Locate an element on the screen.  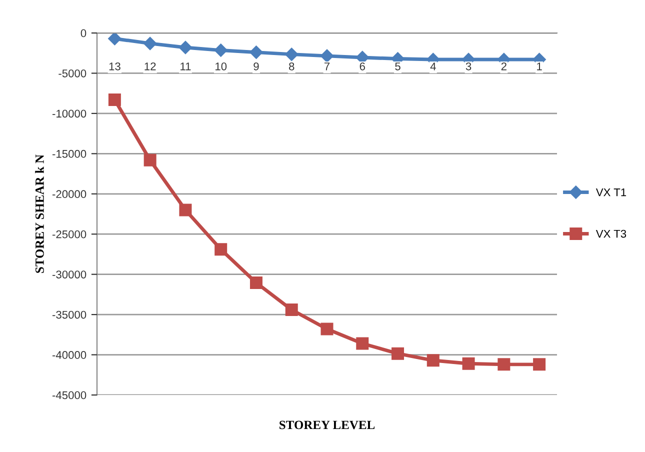
x-tick-label: 13 is located at coordinates (114, 66).